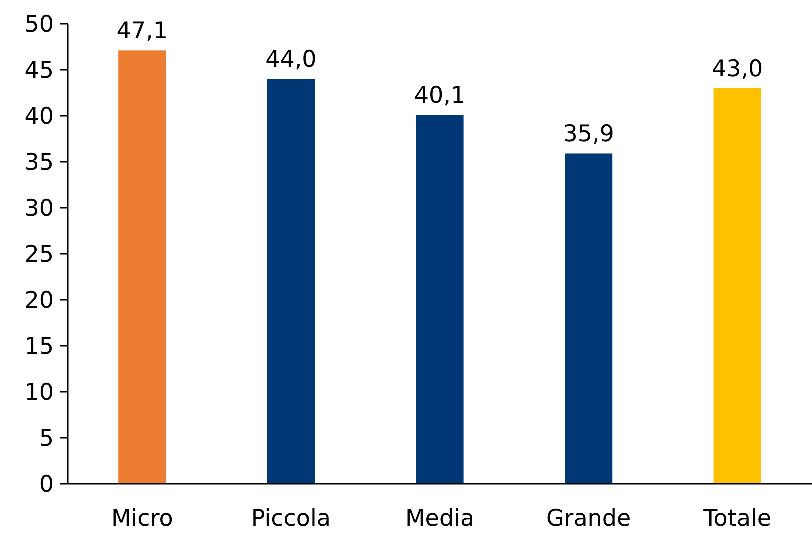  Describe the element at coordinates (291, 519) in the screenshot. I see `x-tick-label: Piccola` at that location.